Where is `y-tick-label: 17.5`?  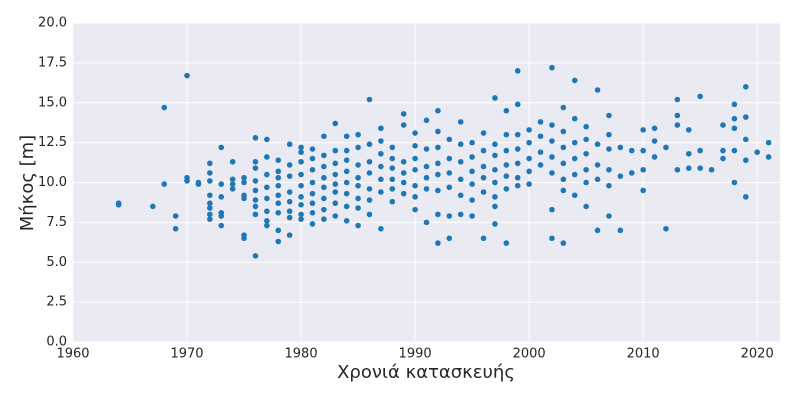 y-tick-label: 17.5 is located at coordinates (52, 62).